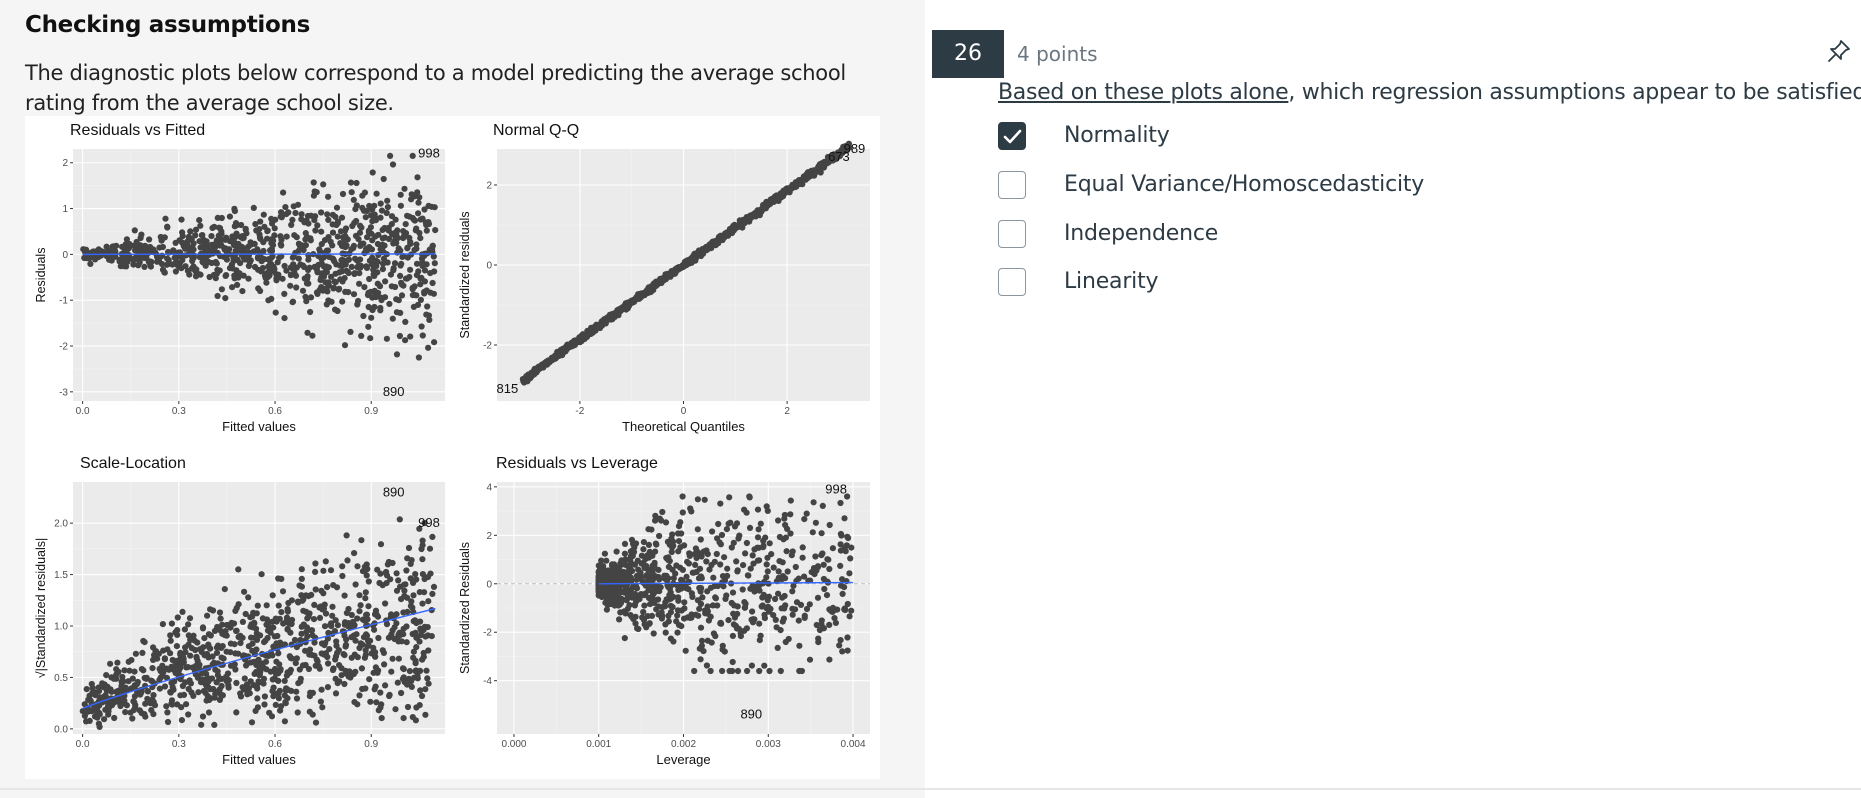 This screenshot has height=798, width=1861. Describe the element at coordinates (1839, 51) in the screenshot. I see `pin-icon` at that location.